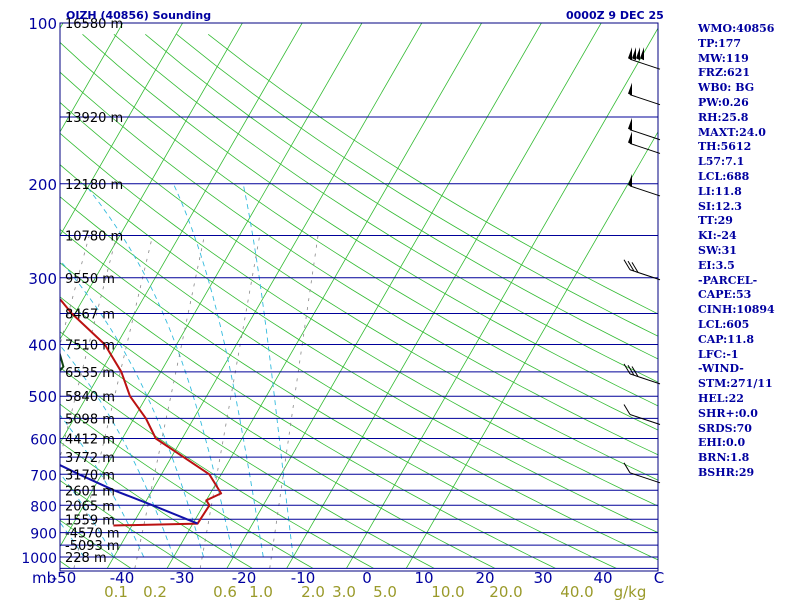  What do you see at coordinates (90, 520) in the screenshot?
I see `height-label: 1559 m` at bounding box center [90, 520].